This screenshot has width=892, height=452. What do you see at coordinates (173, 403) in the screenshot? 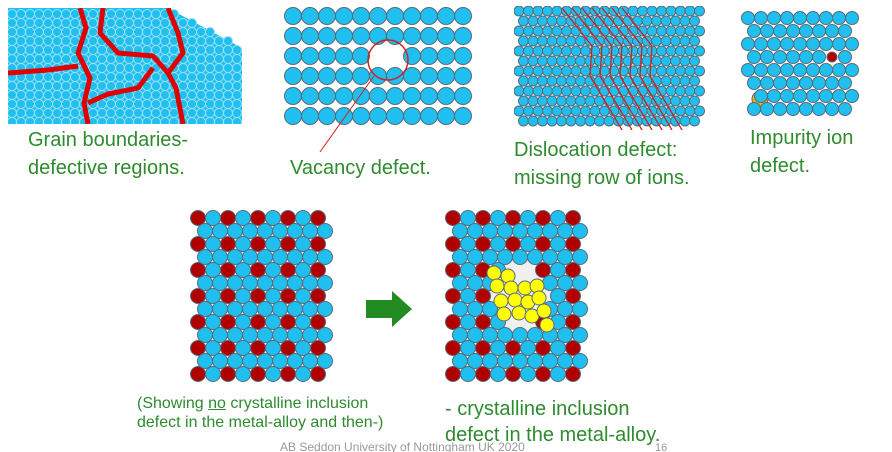
I see `caption-text: (Showing` at bounding box center [173, 403].